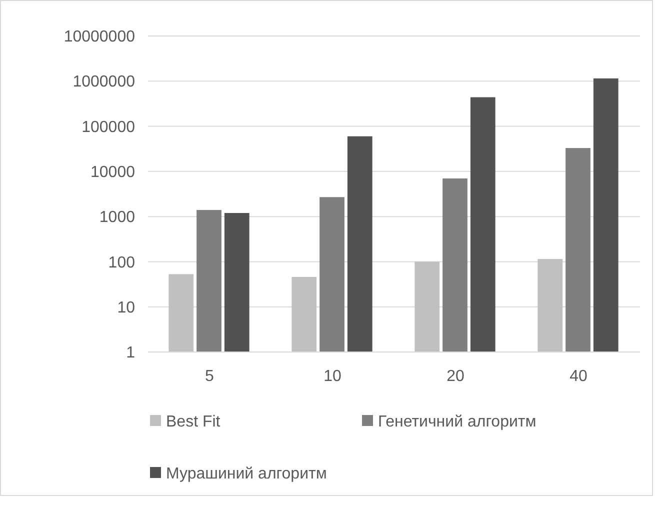 This screenshot has width=661, height=512. I want to click on y-tick-label: 100000, so click(109, 127).